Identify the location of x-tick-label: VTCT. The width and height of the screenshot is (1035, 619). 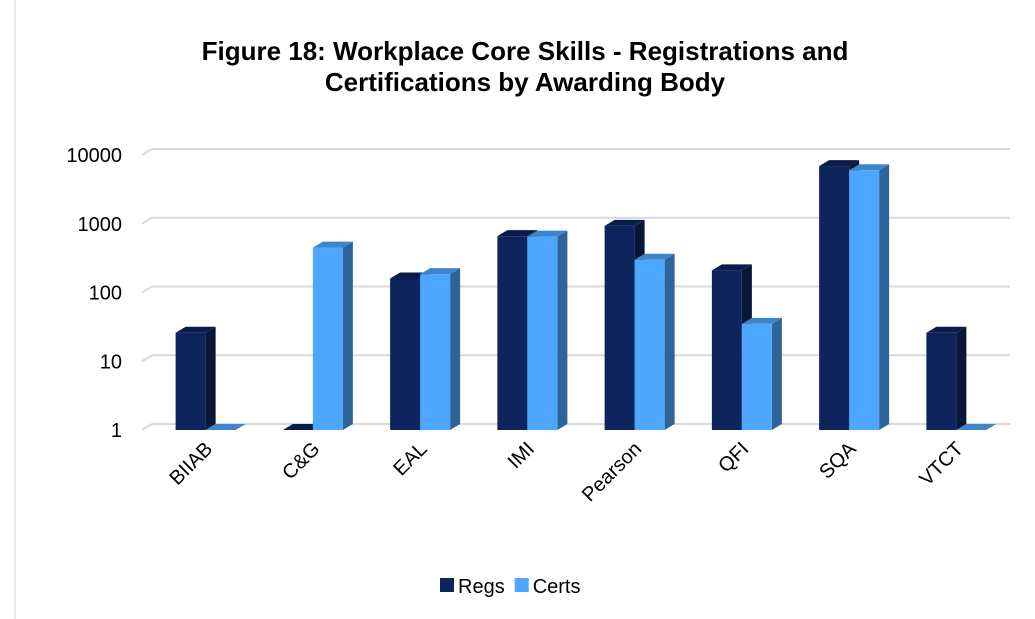
(941, 464).